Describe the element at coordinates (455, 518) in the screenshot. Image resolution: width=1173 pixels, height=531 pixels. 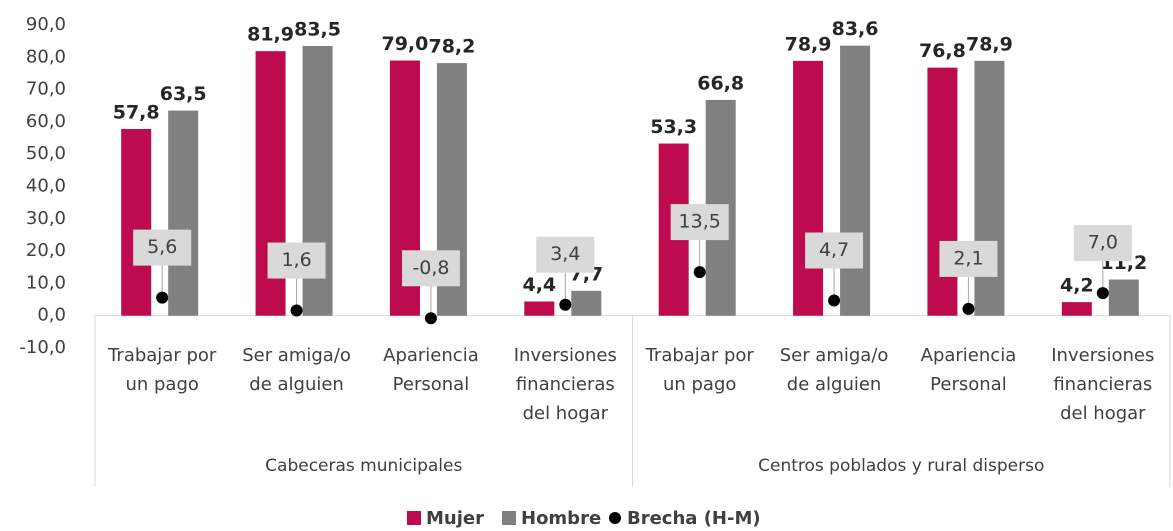
I see `legend-label: Mujer` at that location.